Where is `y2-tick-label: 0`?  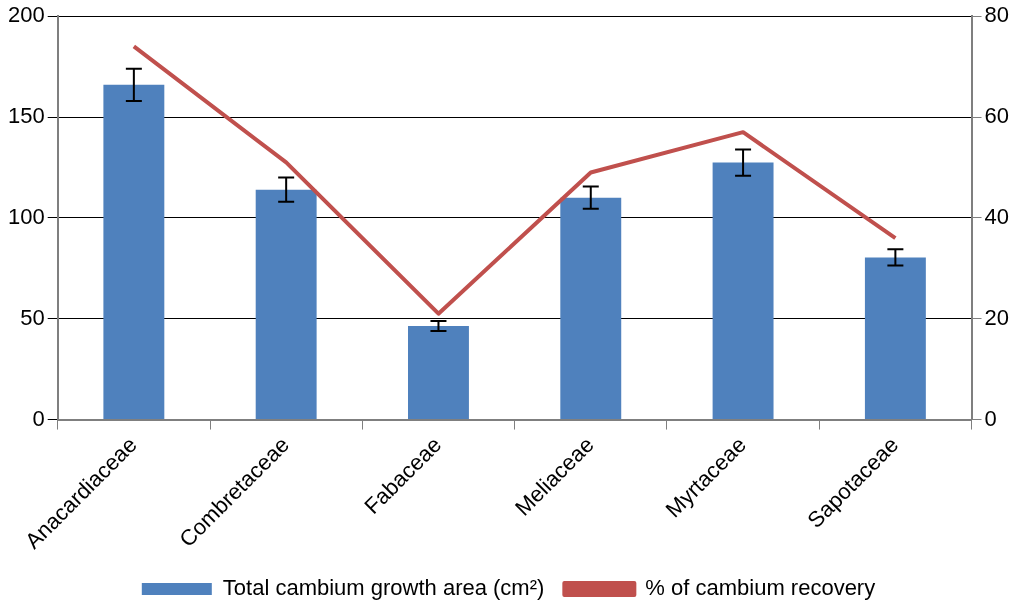
y2-tick-label: 0 is located at coordinates (990, 418).